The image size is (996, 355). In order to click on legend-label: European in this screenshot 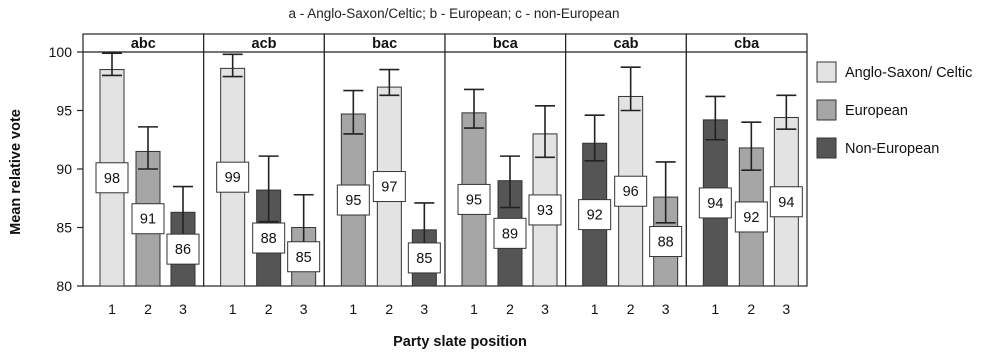, I will do `click(876, 111)`.